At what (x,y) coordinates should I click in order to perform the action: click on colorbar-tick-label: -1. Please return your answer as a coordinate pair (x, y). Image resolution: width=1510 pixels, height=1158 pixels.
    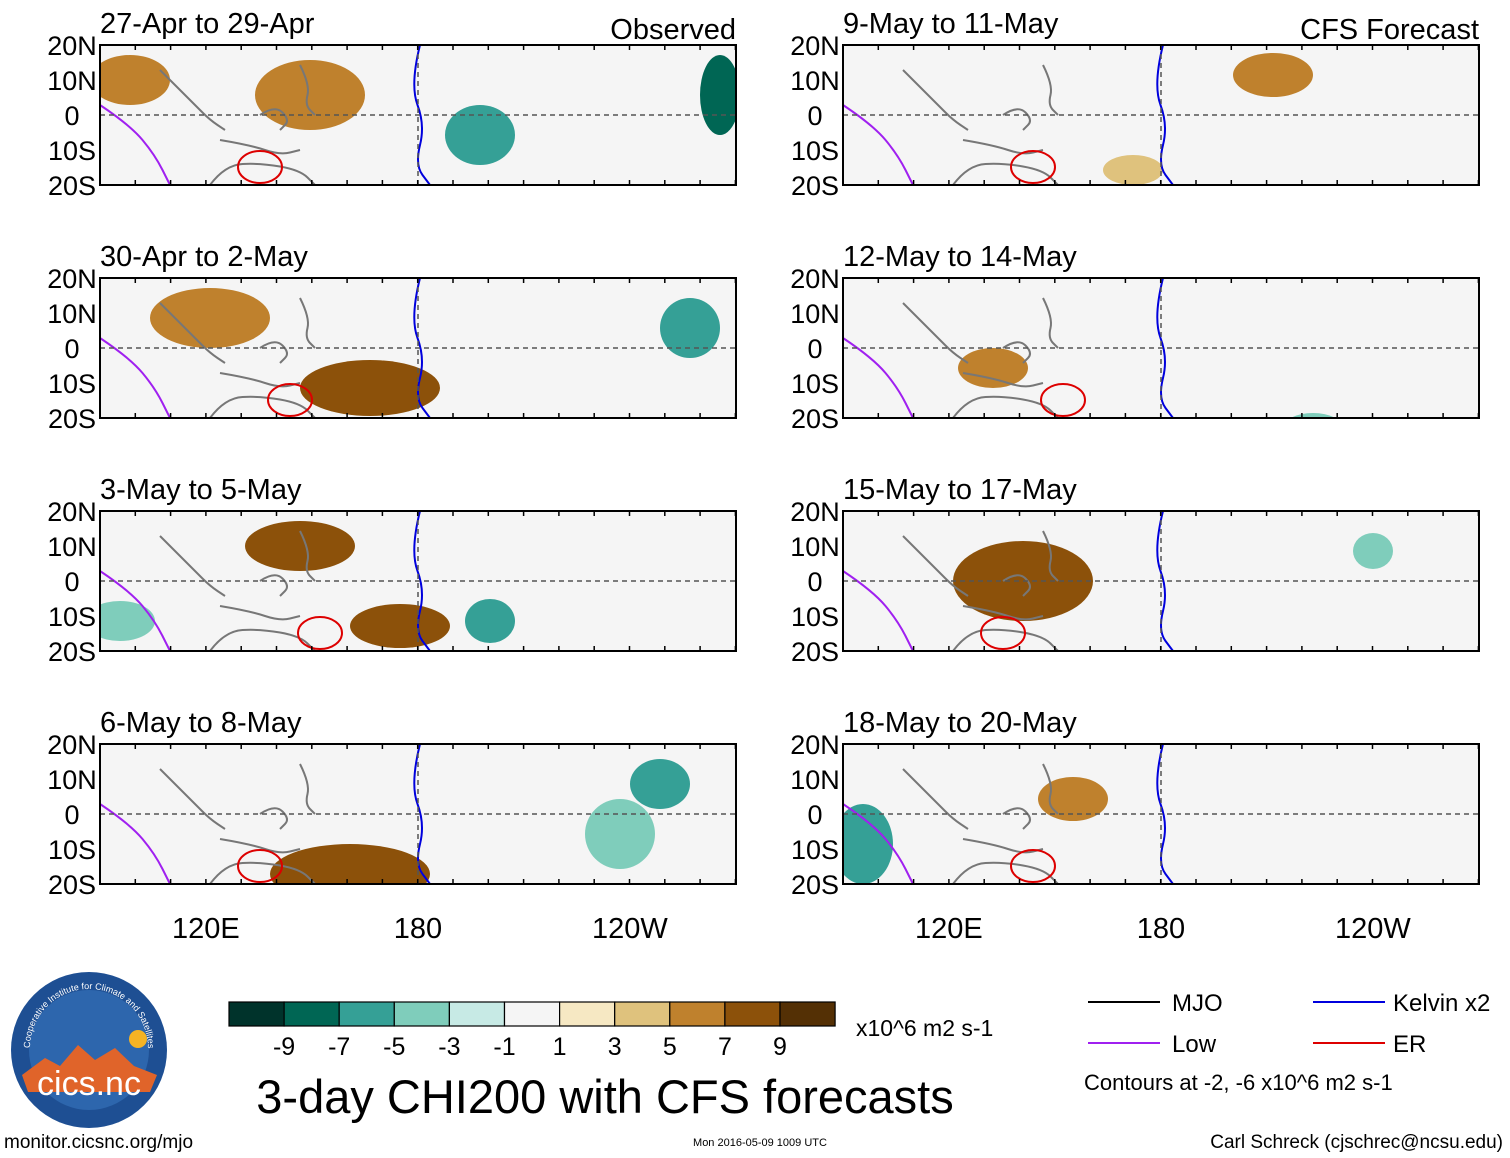
    Looking at the image, I should click on (504, 1047).